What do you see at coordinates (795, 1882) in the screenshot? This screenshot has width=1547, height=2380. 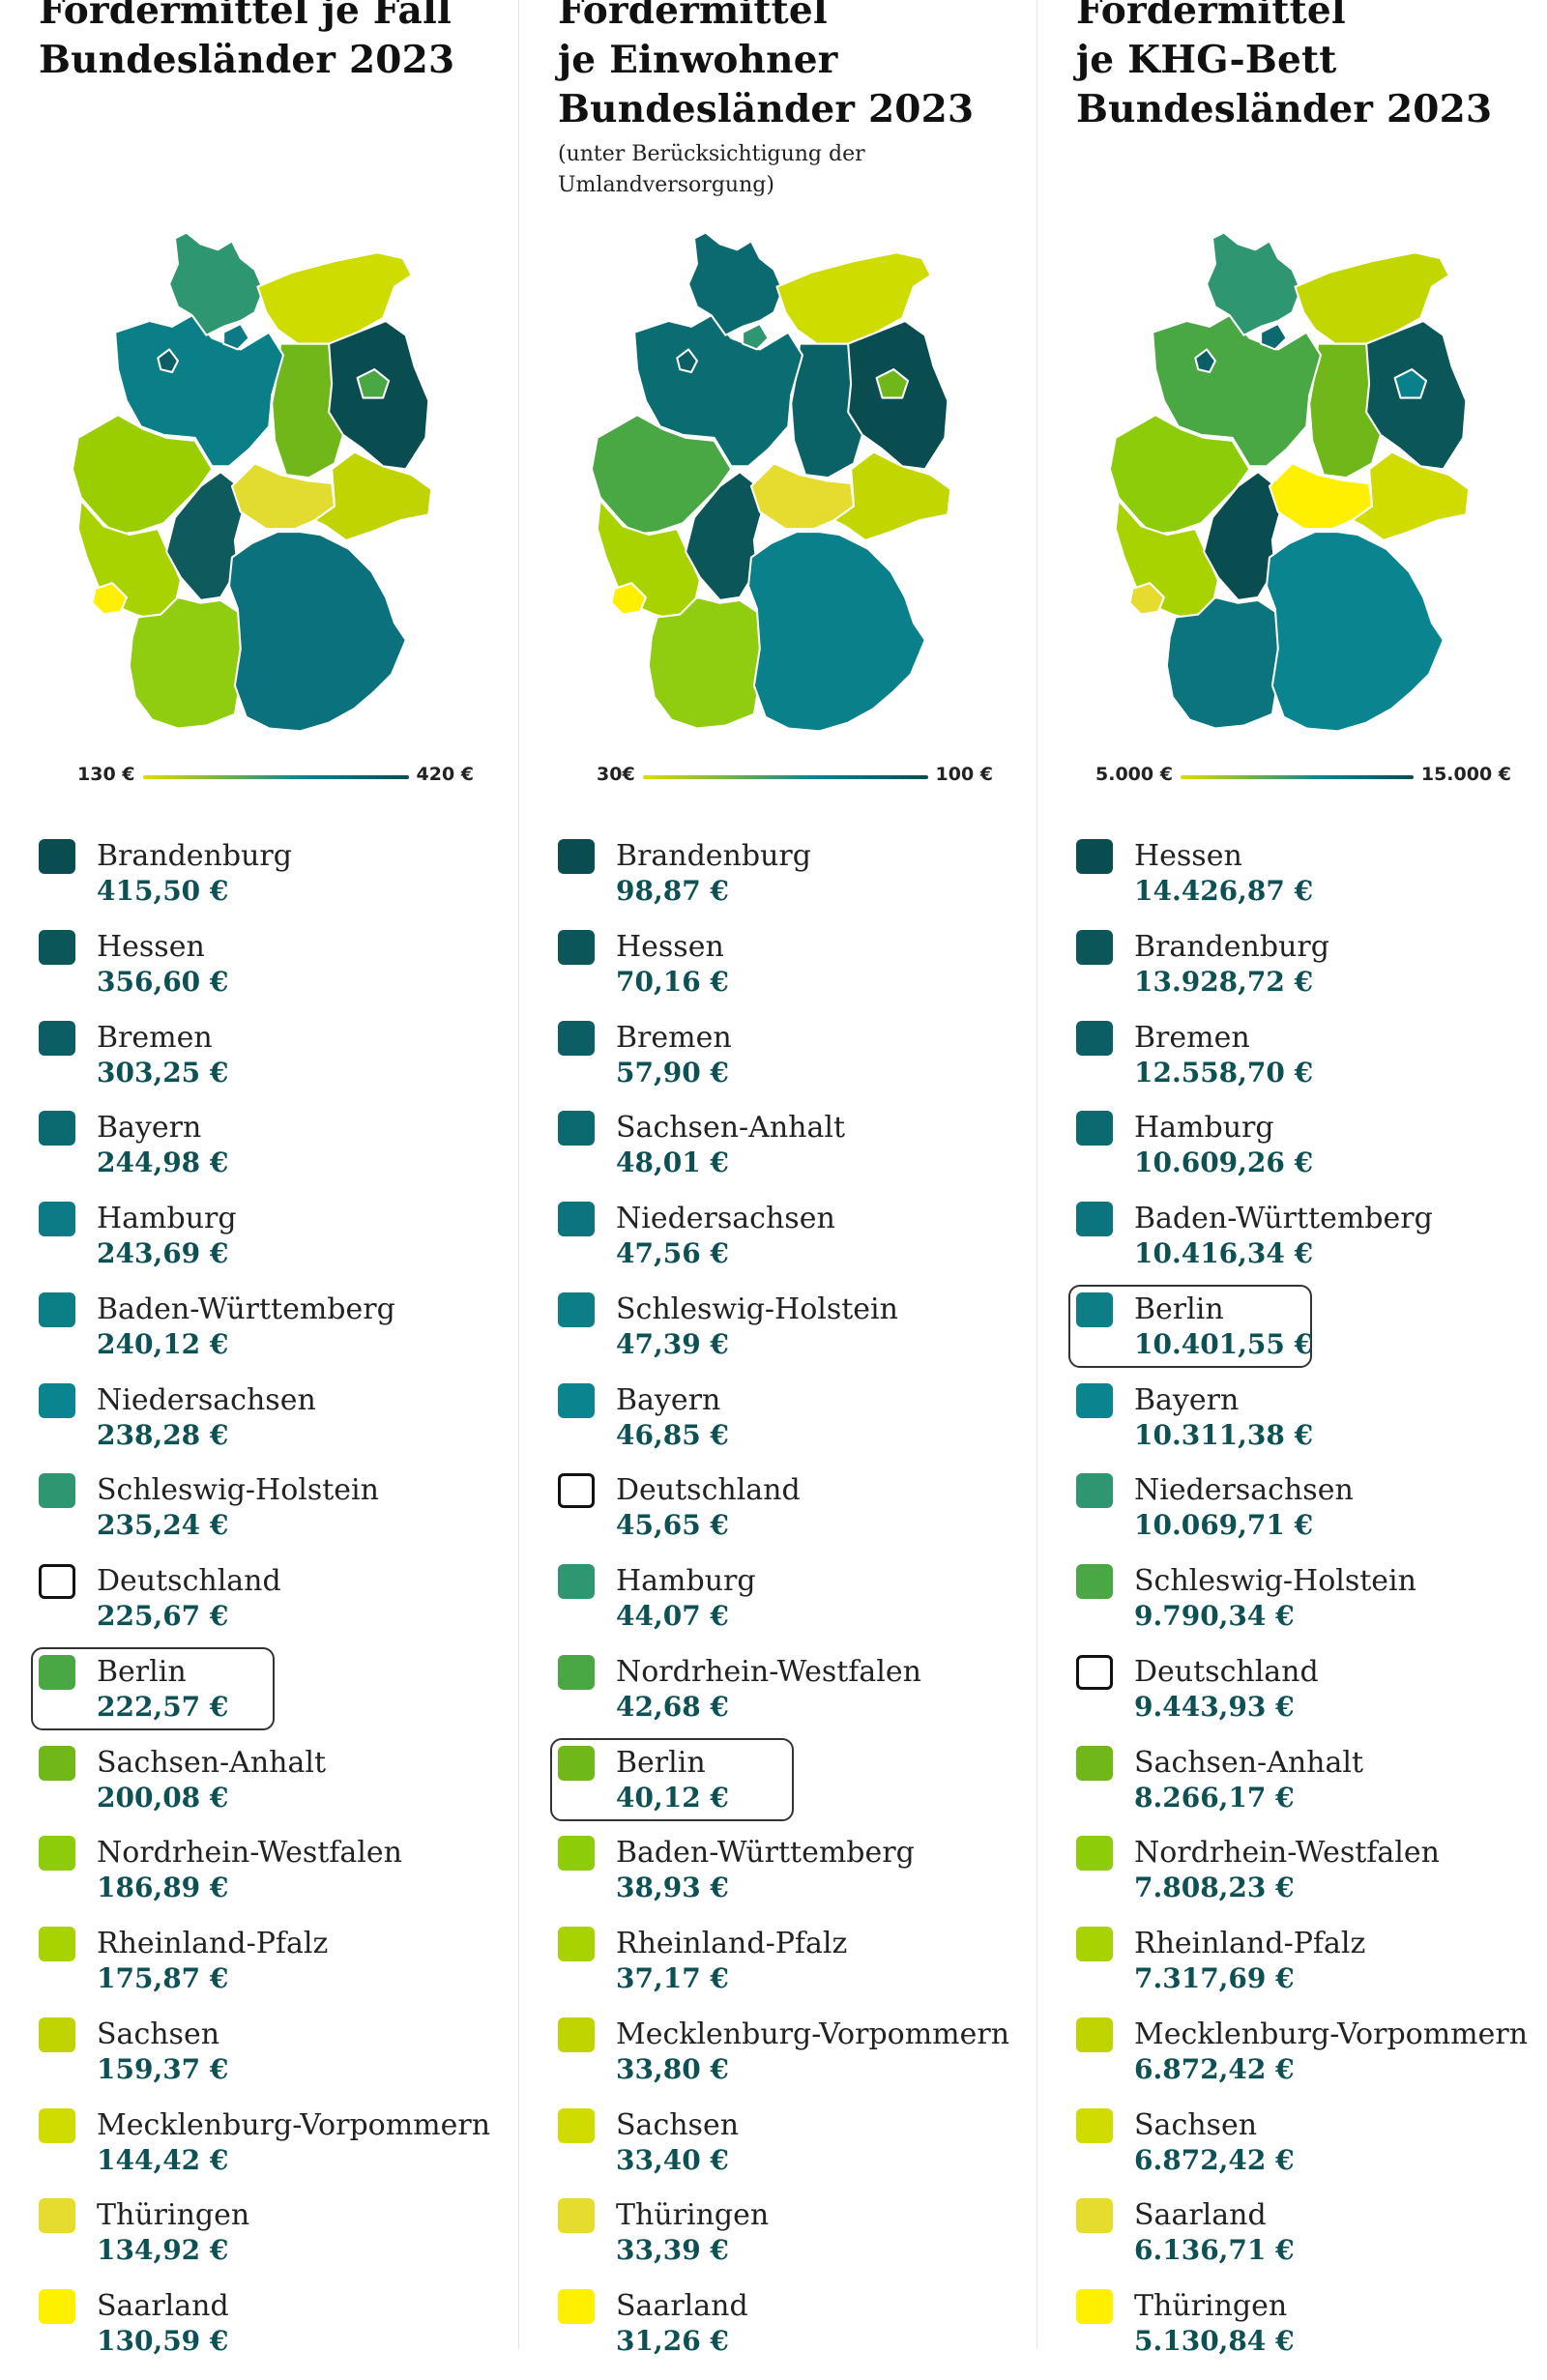 I see `legend-item: Baden-Württemberg 38,93 €` at bounding box center [795, 1882].